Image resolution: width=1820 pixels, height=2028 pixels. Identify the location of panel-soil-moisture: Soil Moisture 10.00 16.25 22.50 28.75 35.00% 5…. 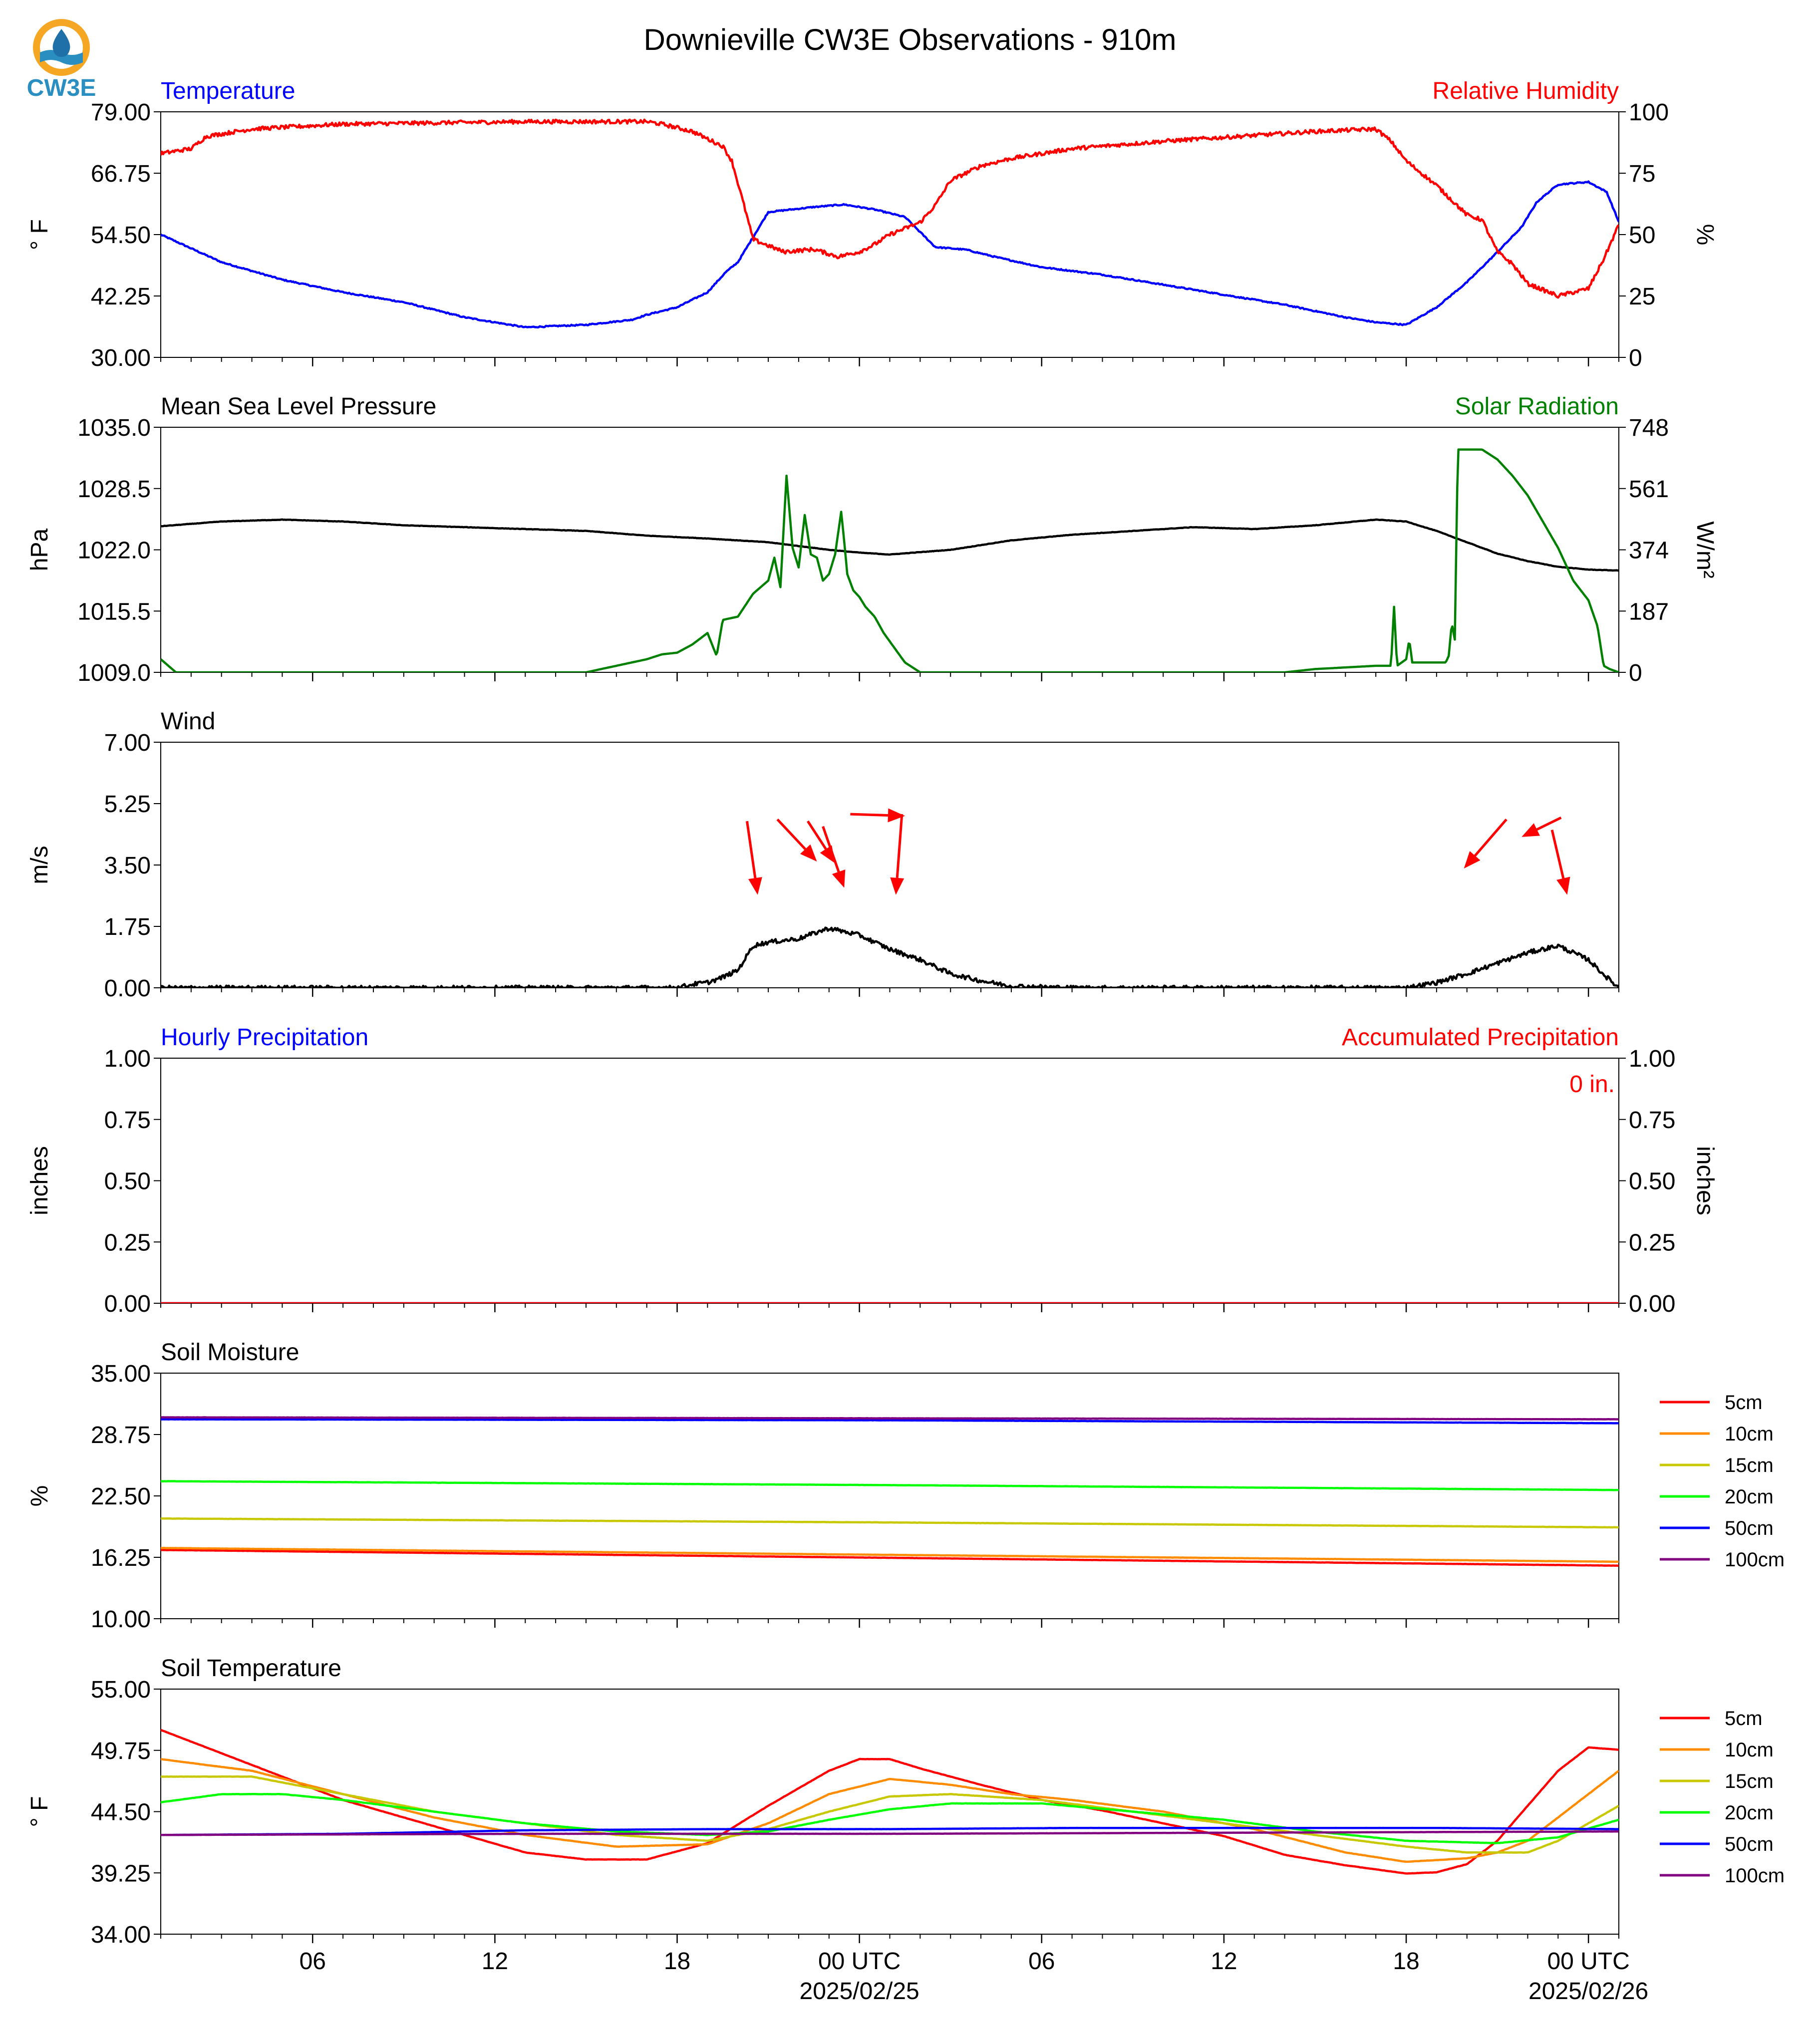
(905, 1486).